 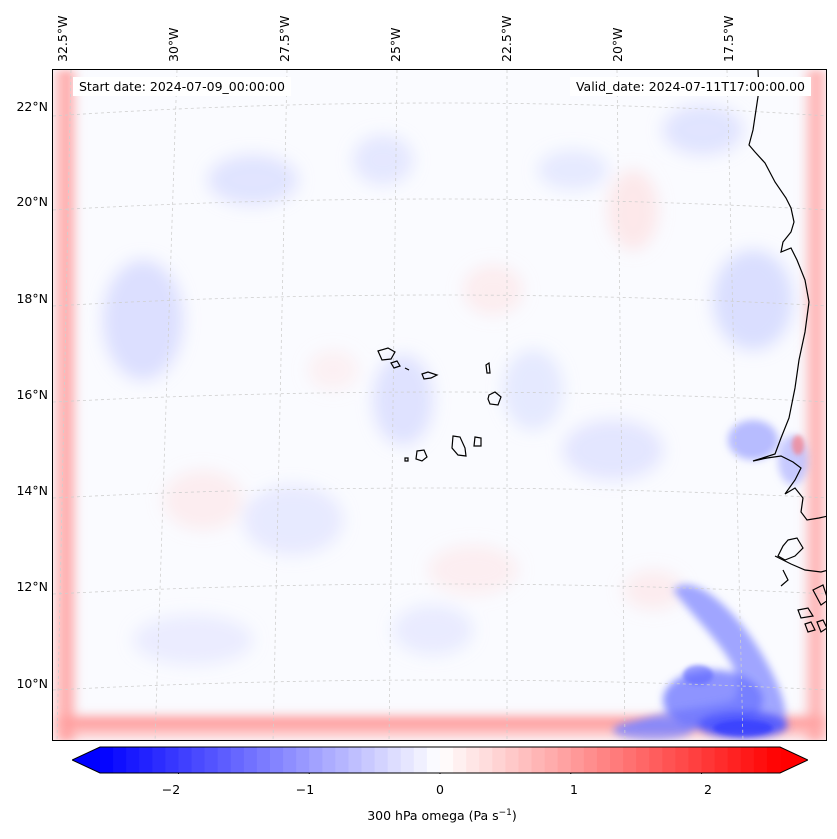 I want to click on lon-label-27-5w: 27.5°W, so click(x=284, y=38).